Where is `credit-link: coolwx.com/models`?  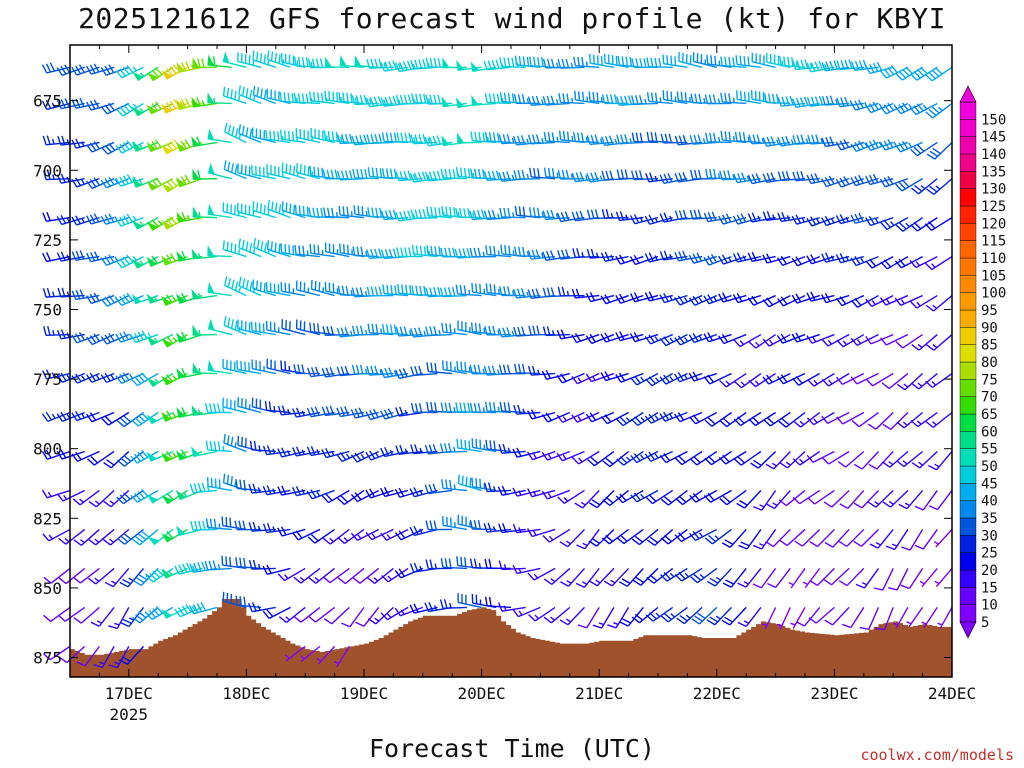
credit-link: coolwx.com/models is located at coordinates (937, 755).